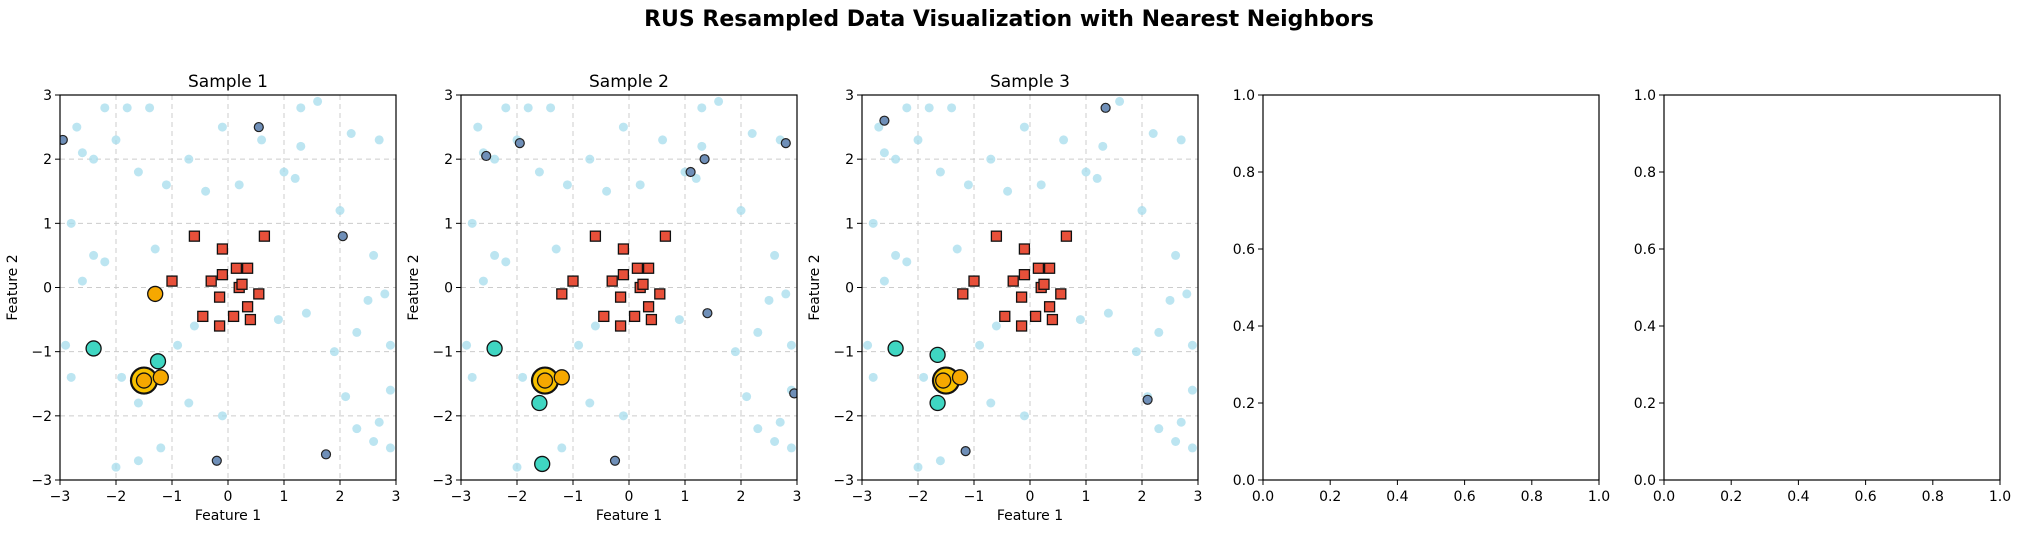 Image resolution: width=2018 pixels, height=533 pixels. What do you see at coordinates (1431, 287) in the screenshot?
I see `axes-frame` at bounding box center [1431, 287].